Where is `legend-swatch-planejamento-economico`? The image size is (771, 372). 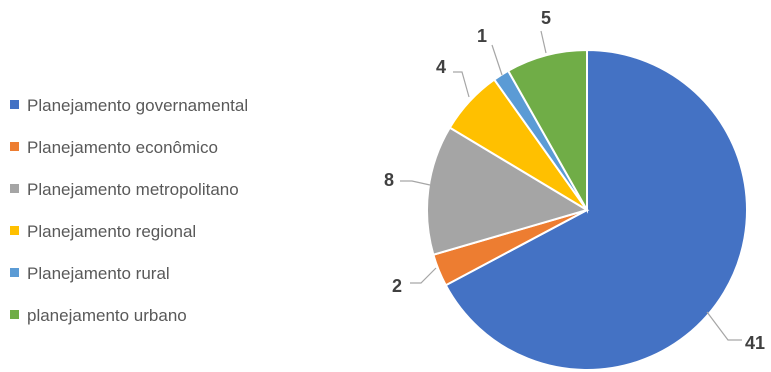 legend-swatch-planejamento-economico is located at coordinates (14, 146).